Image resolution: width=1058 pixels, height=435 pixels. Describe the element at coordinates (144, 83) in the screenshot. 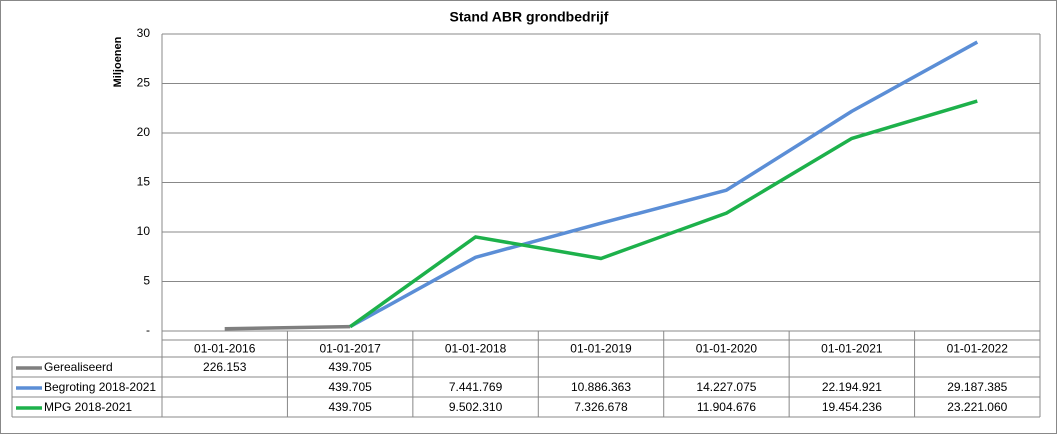

I see `y-tick-label: 25` at that location.